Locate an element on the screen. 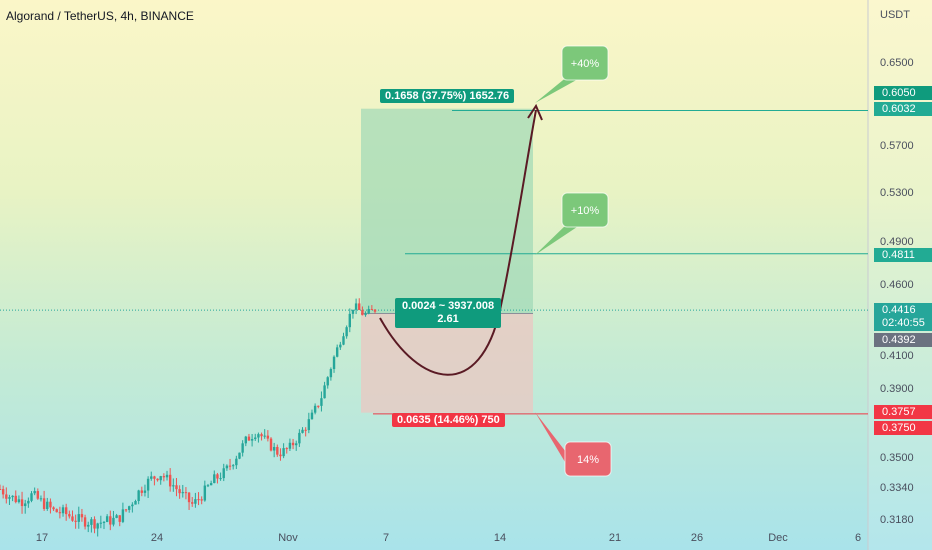 This screenshot has width=932, height=550. price-axis-bg is located at coordinates (900, 275).